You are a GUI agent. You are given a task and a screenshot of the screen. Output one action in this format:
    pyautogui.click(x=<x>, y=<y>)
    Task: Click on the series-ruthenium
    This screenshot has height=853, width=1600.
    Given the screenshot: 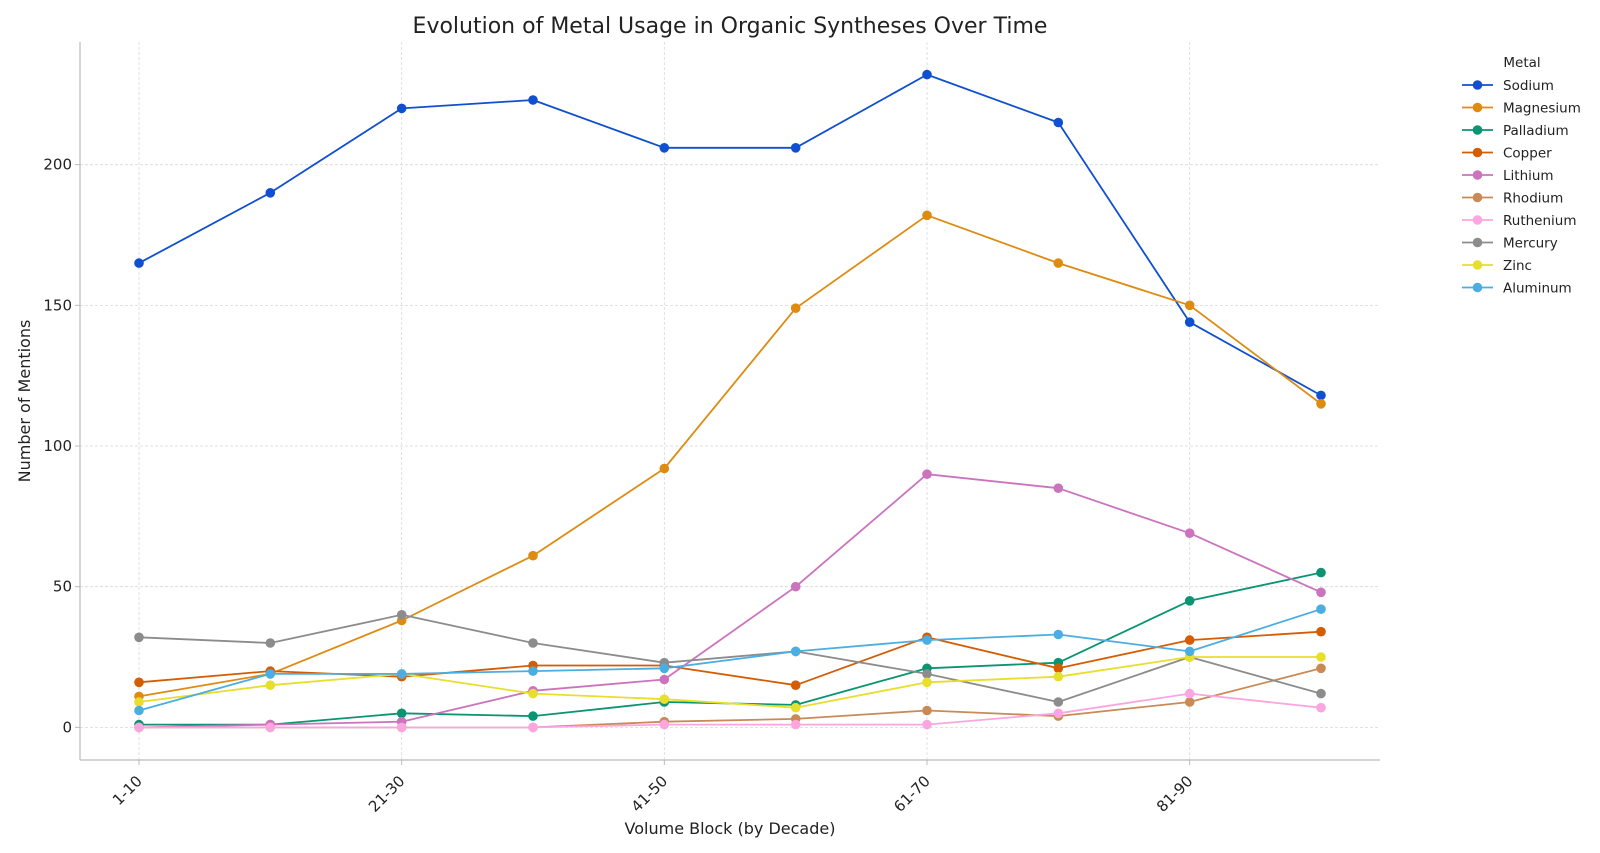 What is the action you would take?
    pyautogui.click(x=730, y=710)
    